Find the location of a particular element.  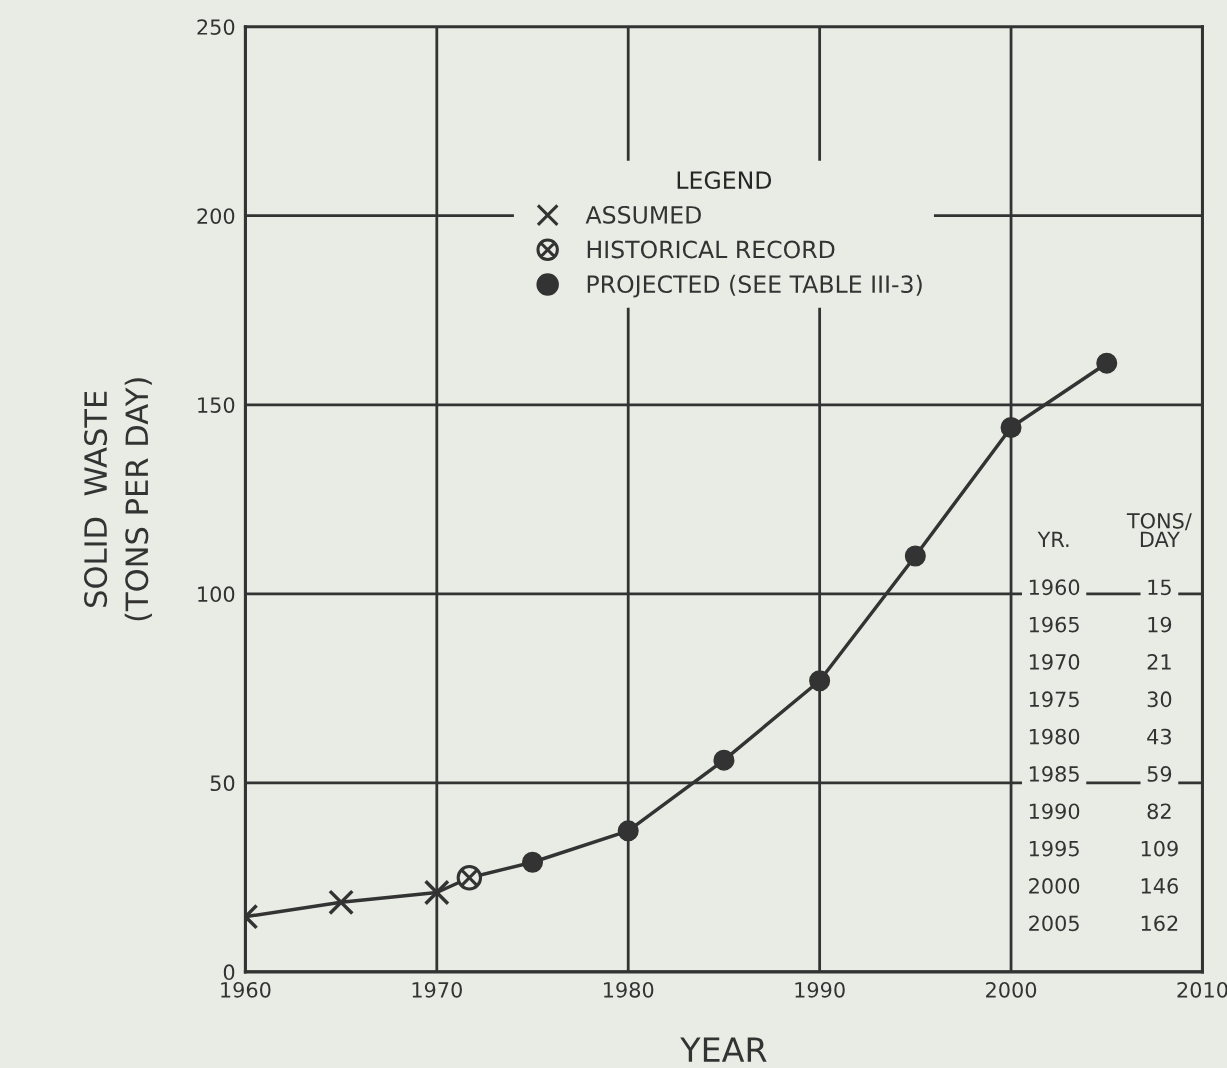

annotation: 2005 is located at coordinates (1054, 923).